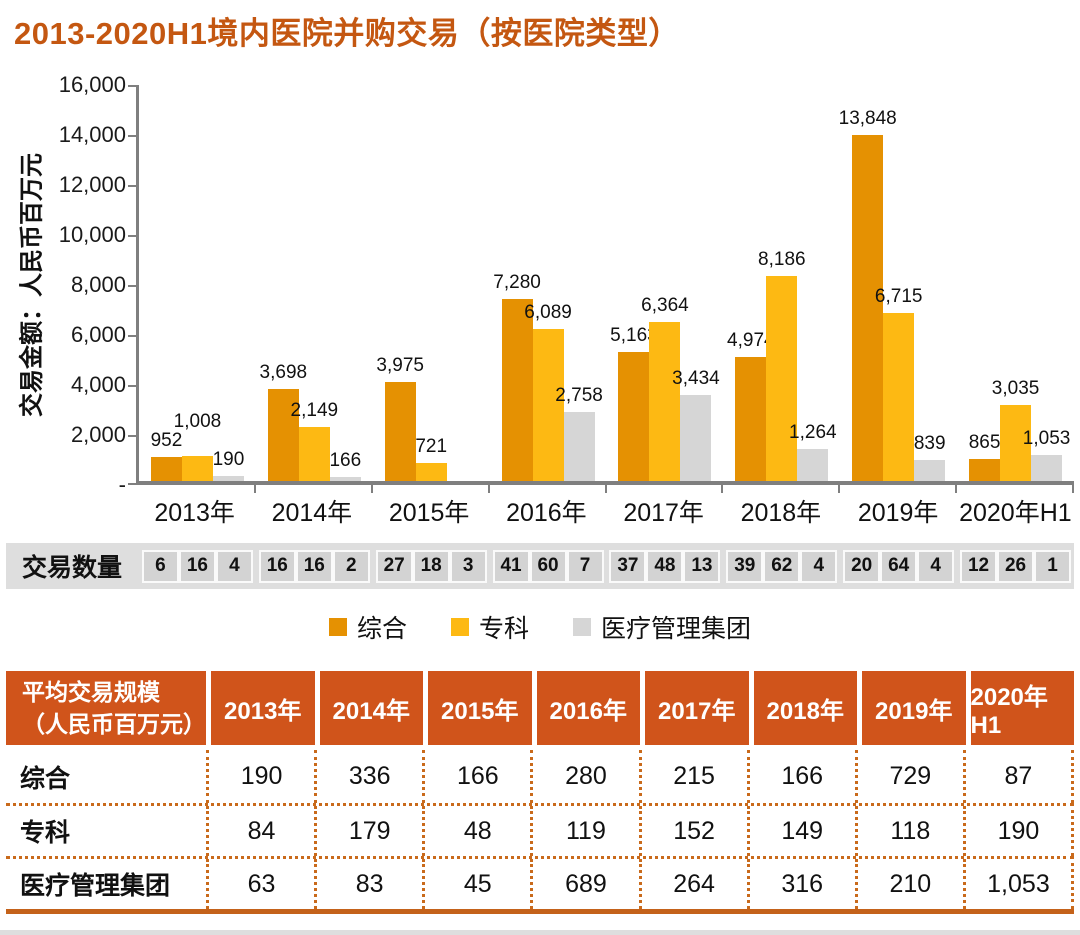  Describe the element at coordinates (337, 627) in the screenshot. I see `legend-swatch-综合` at that location.